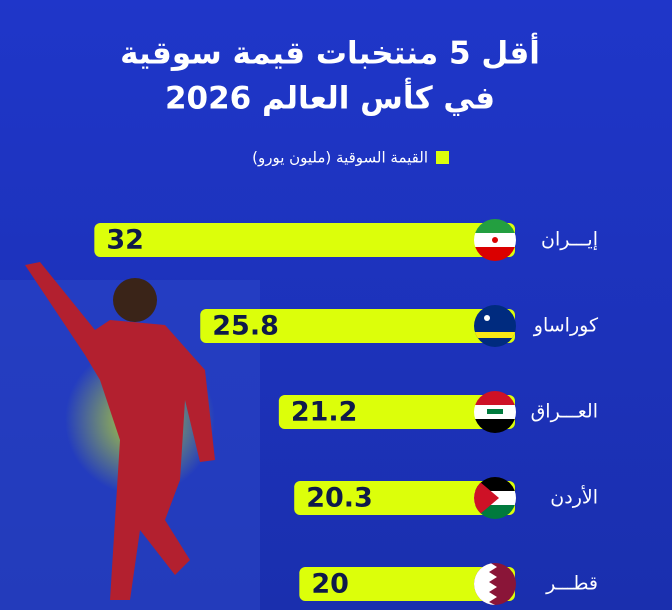 This screenshot has width=672, height=610. What do you see at coordinates (339, 498) in the screenshot?
I see `value-label: 20.3` at bounding box center [339, 498].